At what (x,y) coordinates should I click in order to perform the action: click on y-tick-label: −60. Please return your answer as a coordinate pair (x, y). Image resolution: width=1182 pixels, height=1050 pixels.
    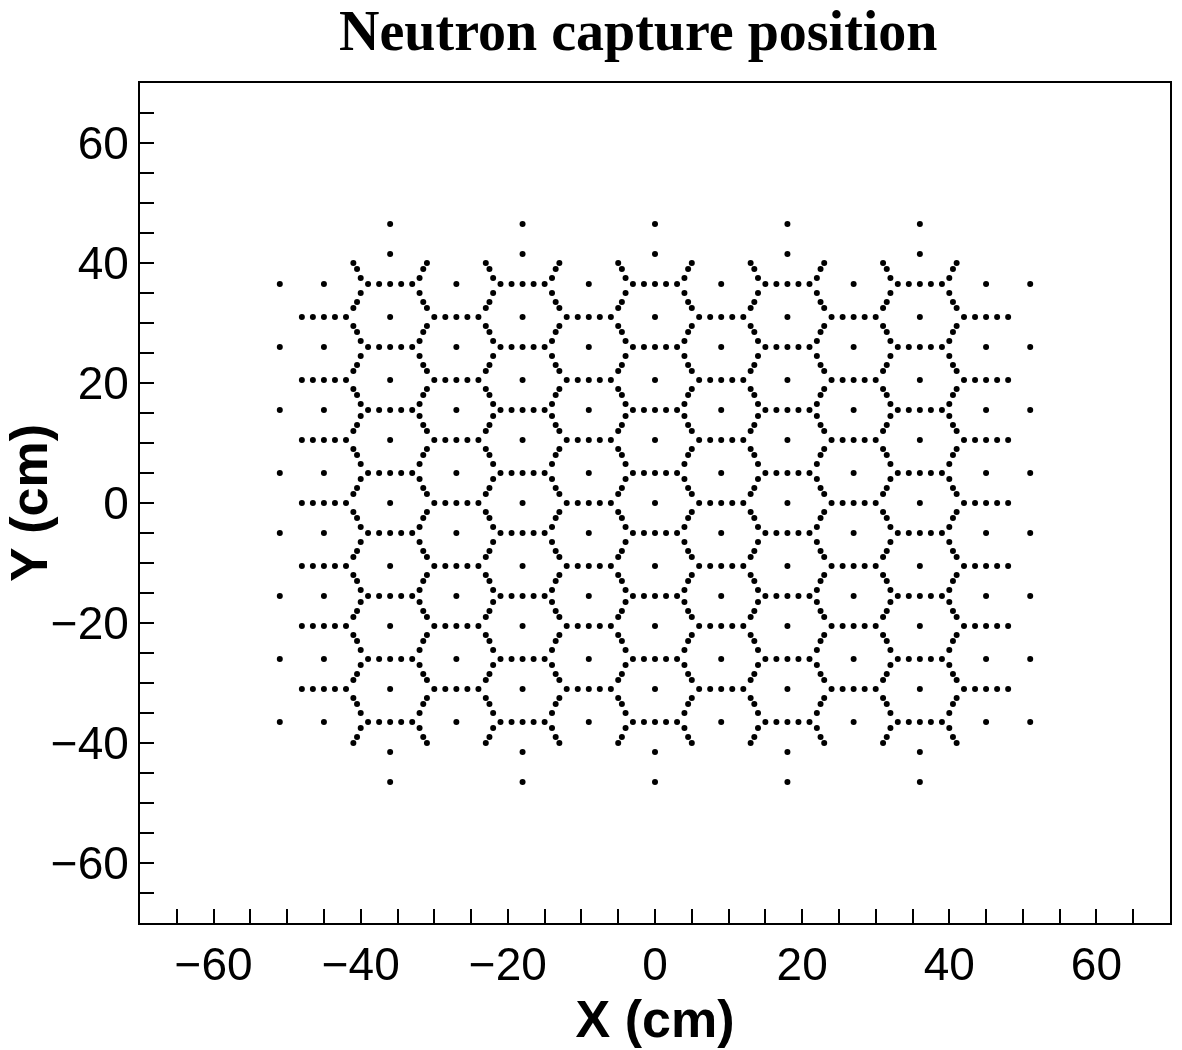
    Looking at the image, I should click on (89, 863).